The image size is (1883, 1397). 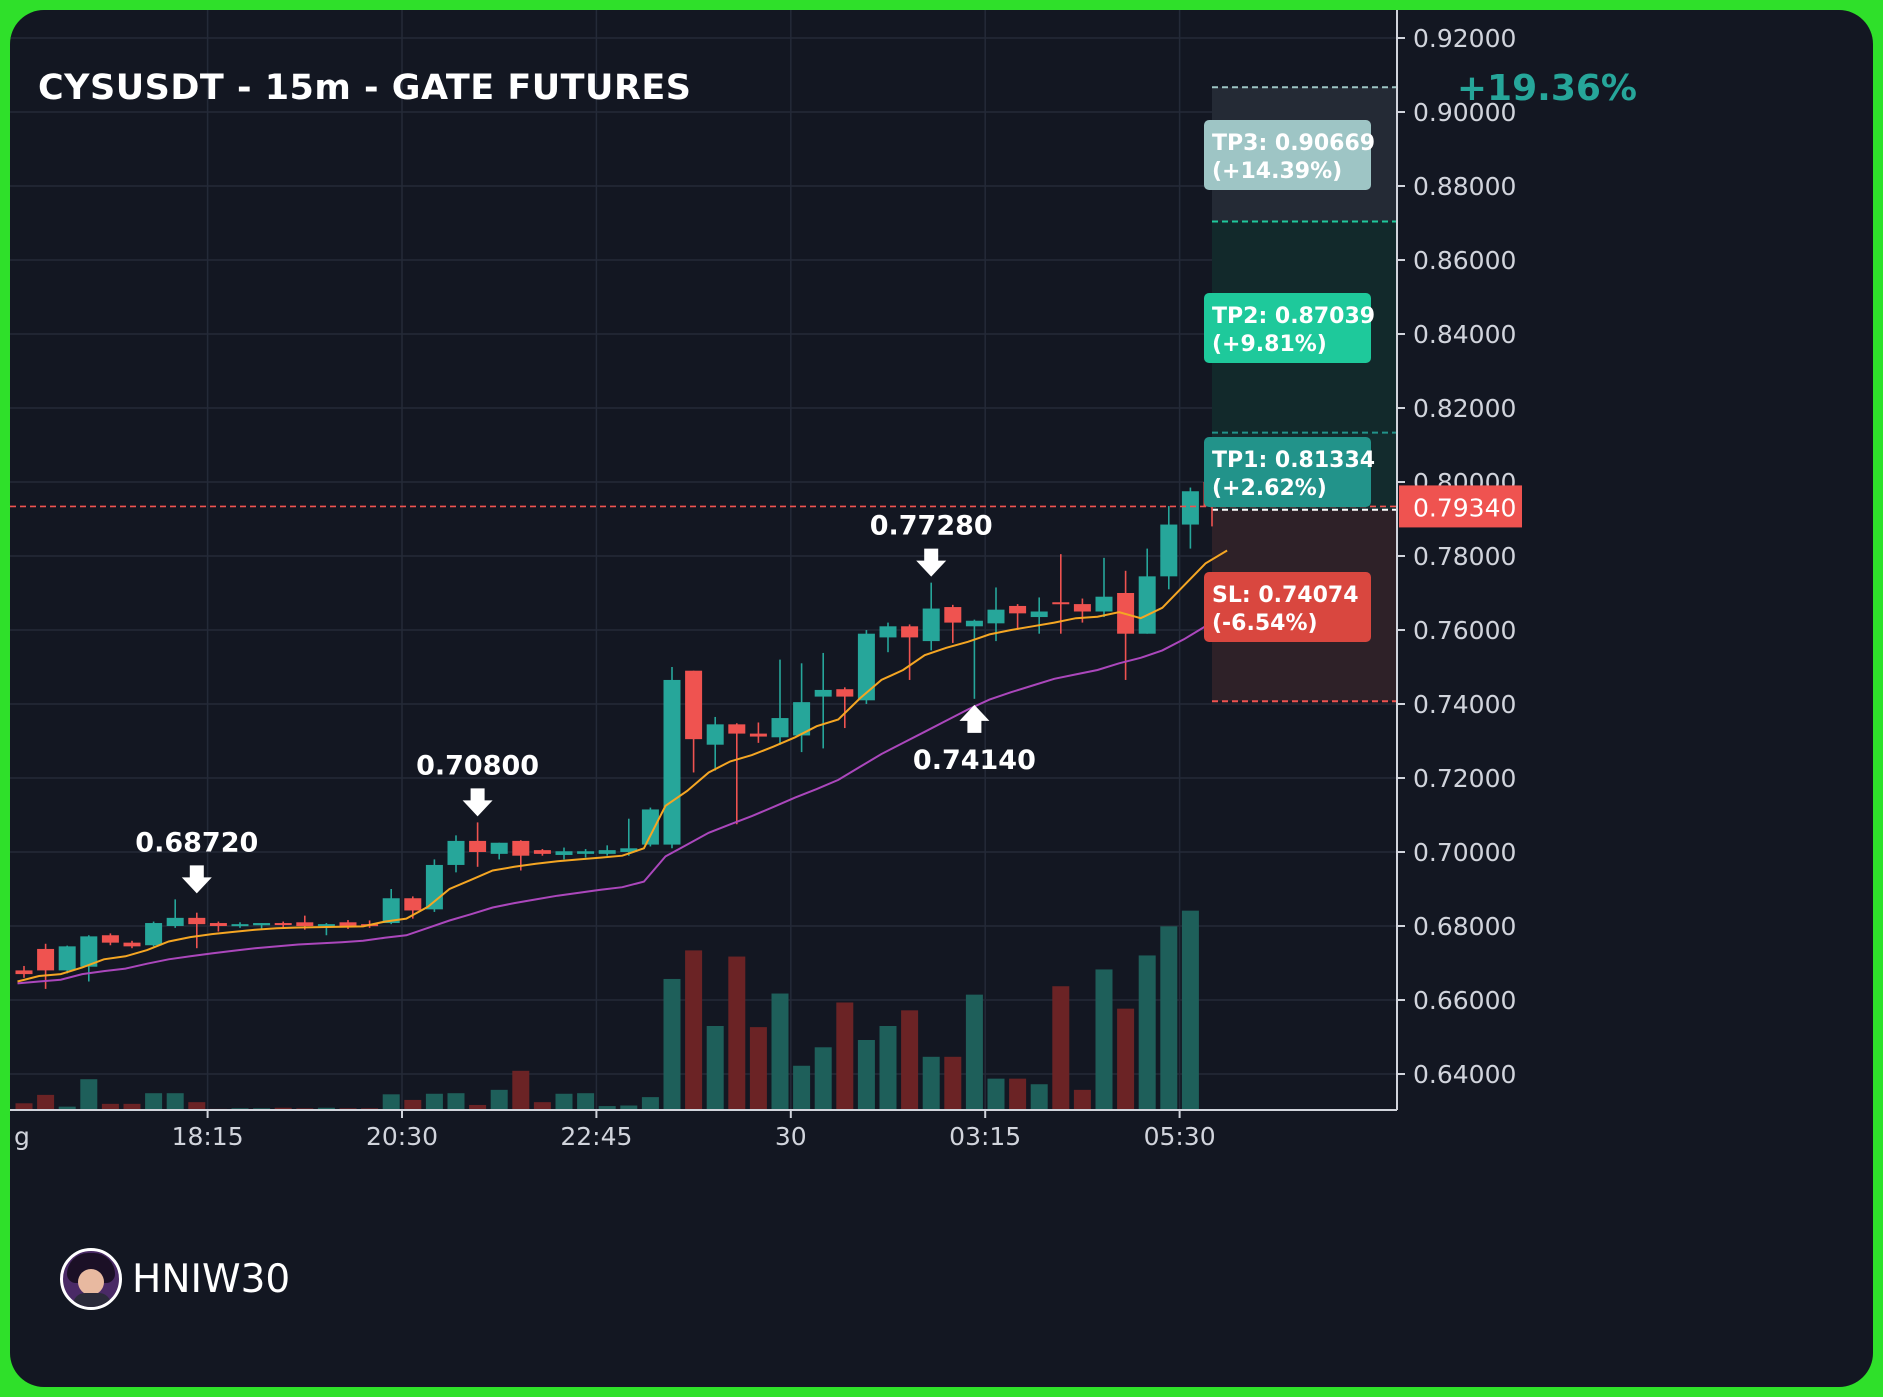 I want to click on price-tick-label: 0.88000, so click(x=1464, y=186).